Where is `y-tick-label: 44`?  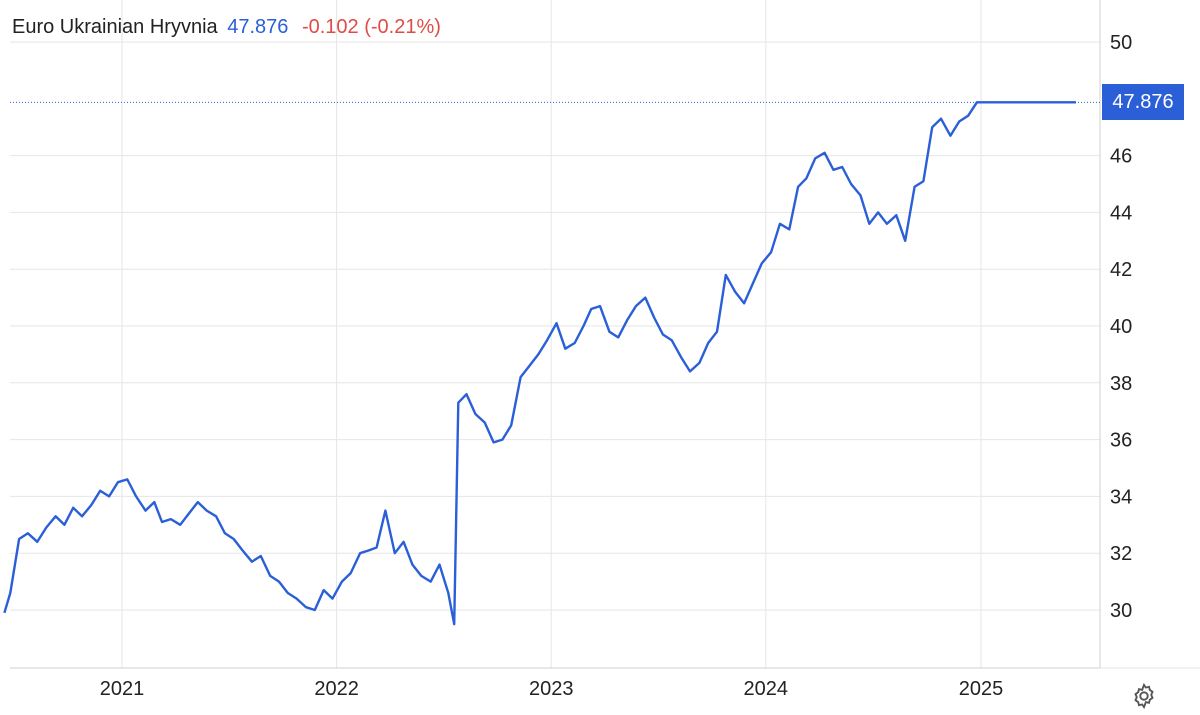
y-tick-label: 44 is located at coordinates (1121, 213).